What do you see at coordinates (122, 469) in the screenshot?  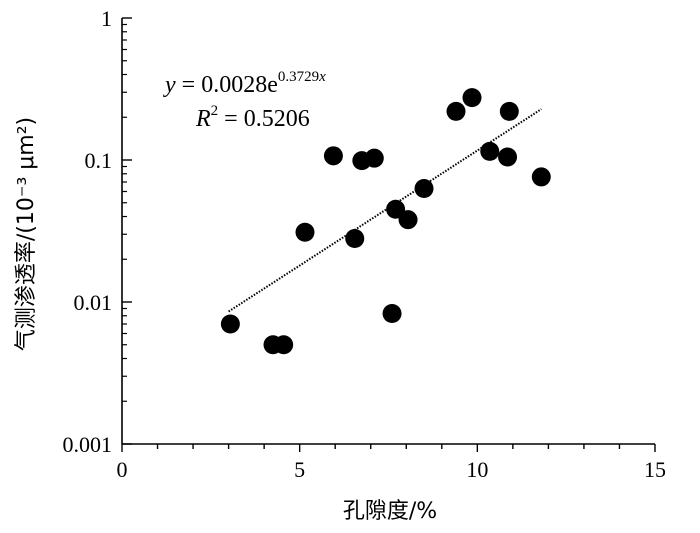 I see `x-tick-label: 0` at bounding box center [122, 469].